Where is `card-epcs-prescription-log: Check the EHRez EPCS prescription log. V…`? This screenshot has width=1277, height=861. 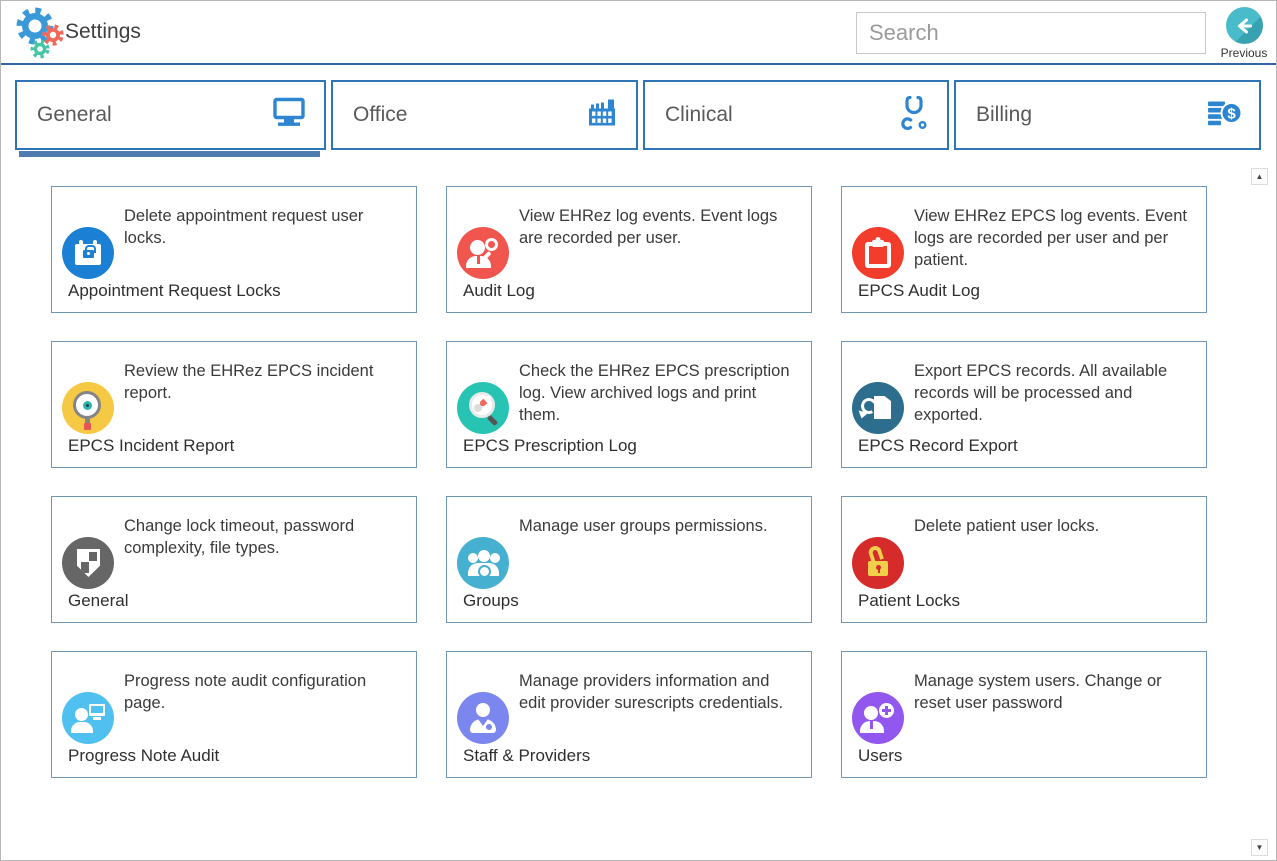 card-epcs-prescription-log: Check the EHRez EPCS prescription log. V… is located at coordinates (629, 404).